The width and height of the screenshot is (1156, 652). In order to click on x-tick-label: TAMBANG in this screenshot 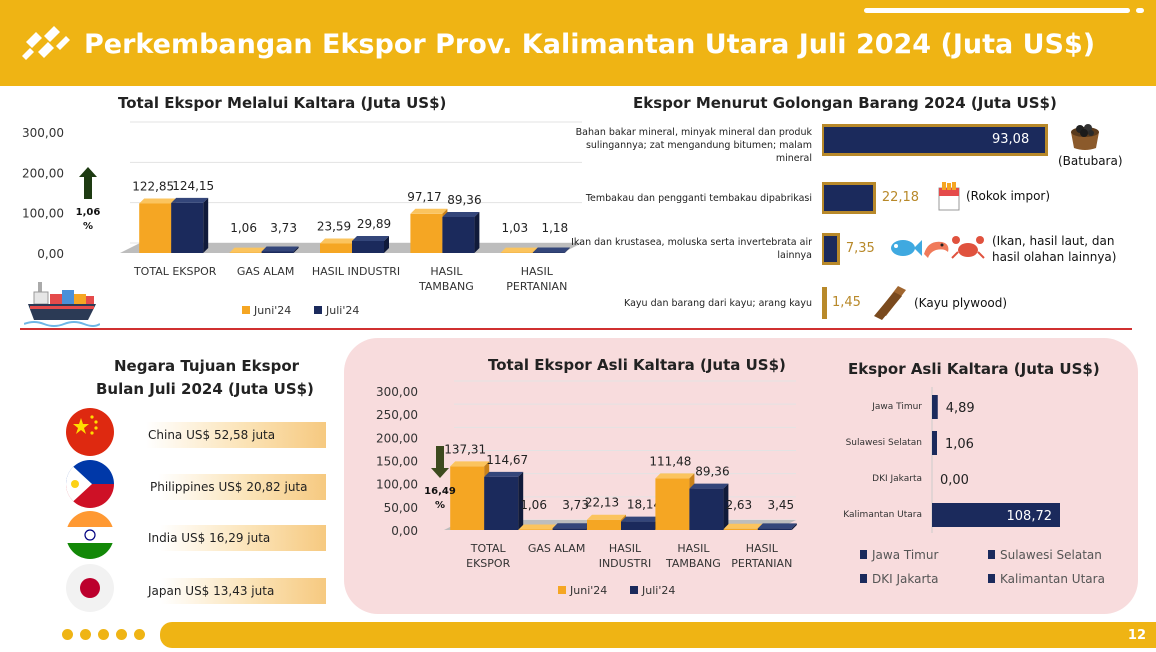, I will do `click(693, 563)`.